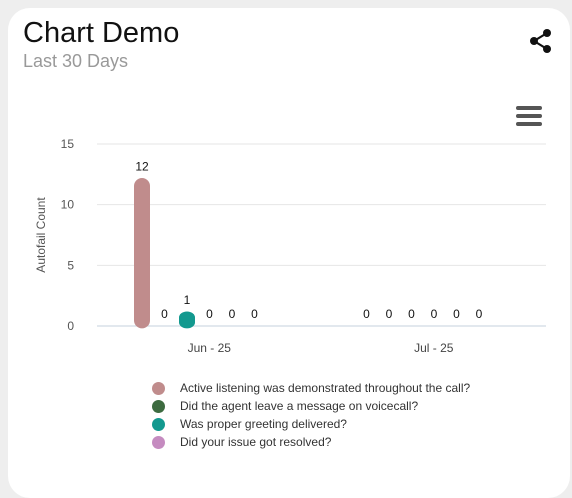  I want to click on page-title: Chart Demo, so click(101, 33).